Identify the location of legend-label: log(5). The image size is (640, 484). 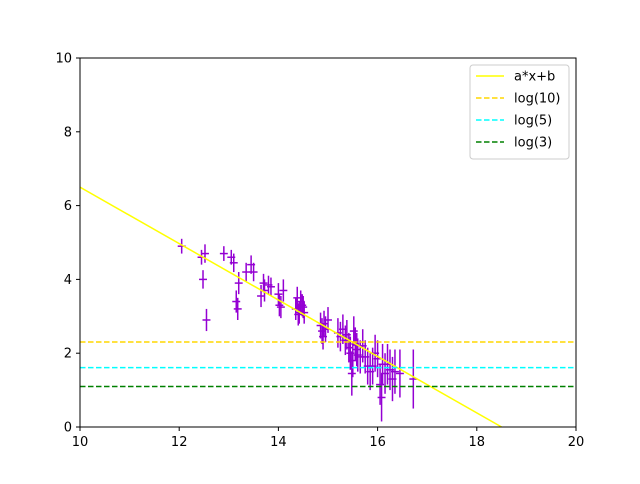
(533, 121).